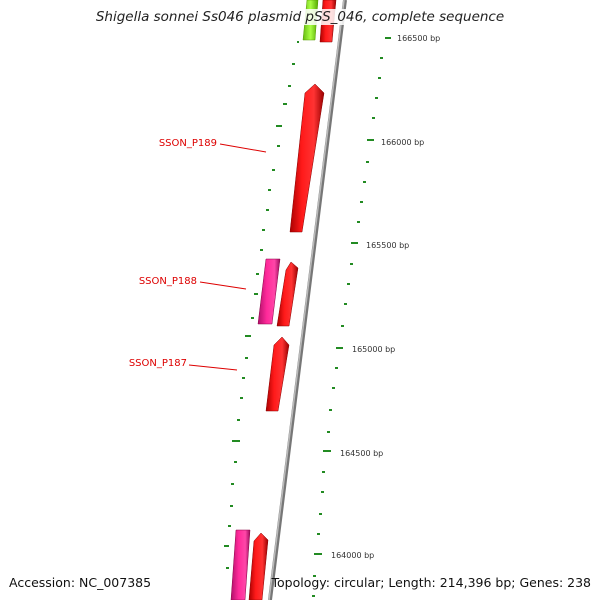  Describe the element at coordinates (243, 148) in the screenshot. I see `leader-line-sson-p189` at that location.